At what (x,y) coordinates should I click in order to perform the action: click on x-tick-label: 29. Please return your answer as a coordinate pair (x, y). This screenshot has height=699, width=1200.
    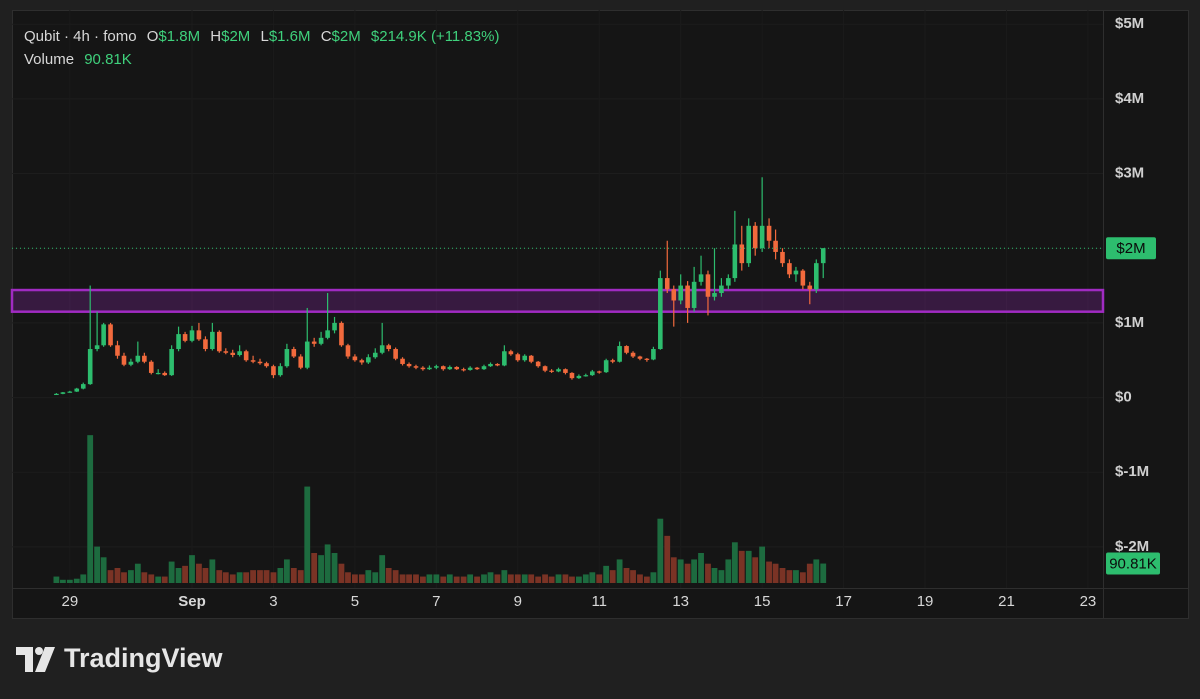
    Looking at the image, I should click on (69, 601).